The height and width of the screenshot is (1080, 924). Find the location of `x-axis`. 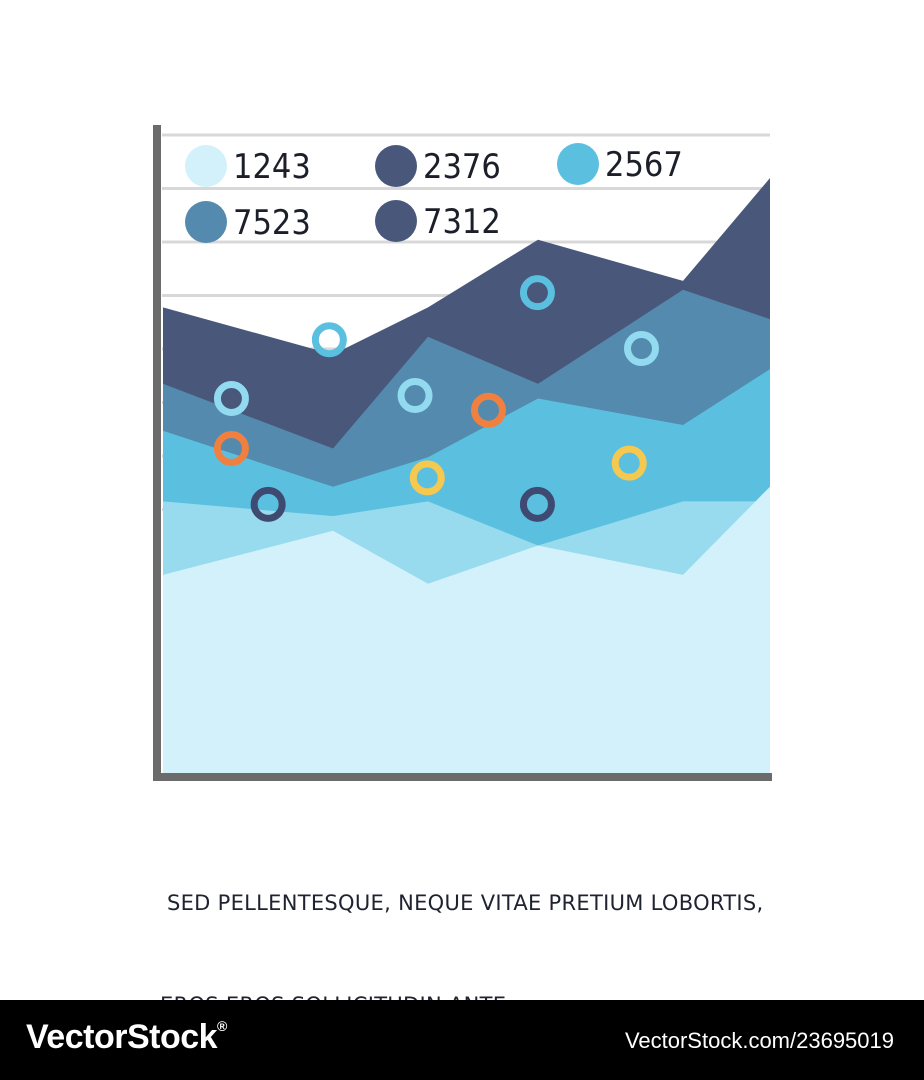

x-axis is located at coordinates (462, 777).